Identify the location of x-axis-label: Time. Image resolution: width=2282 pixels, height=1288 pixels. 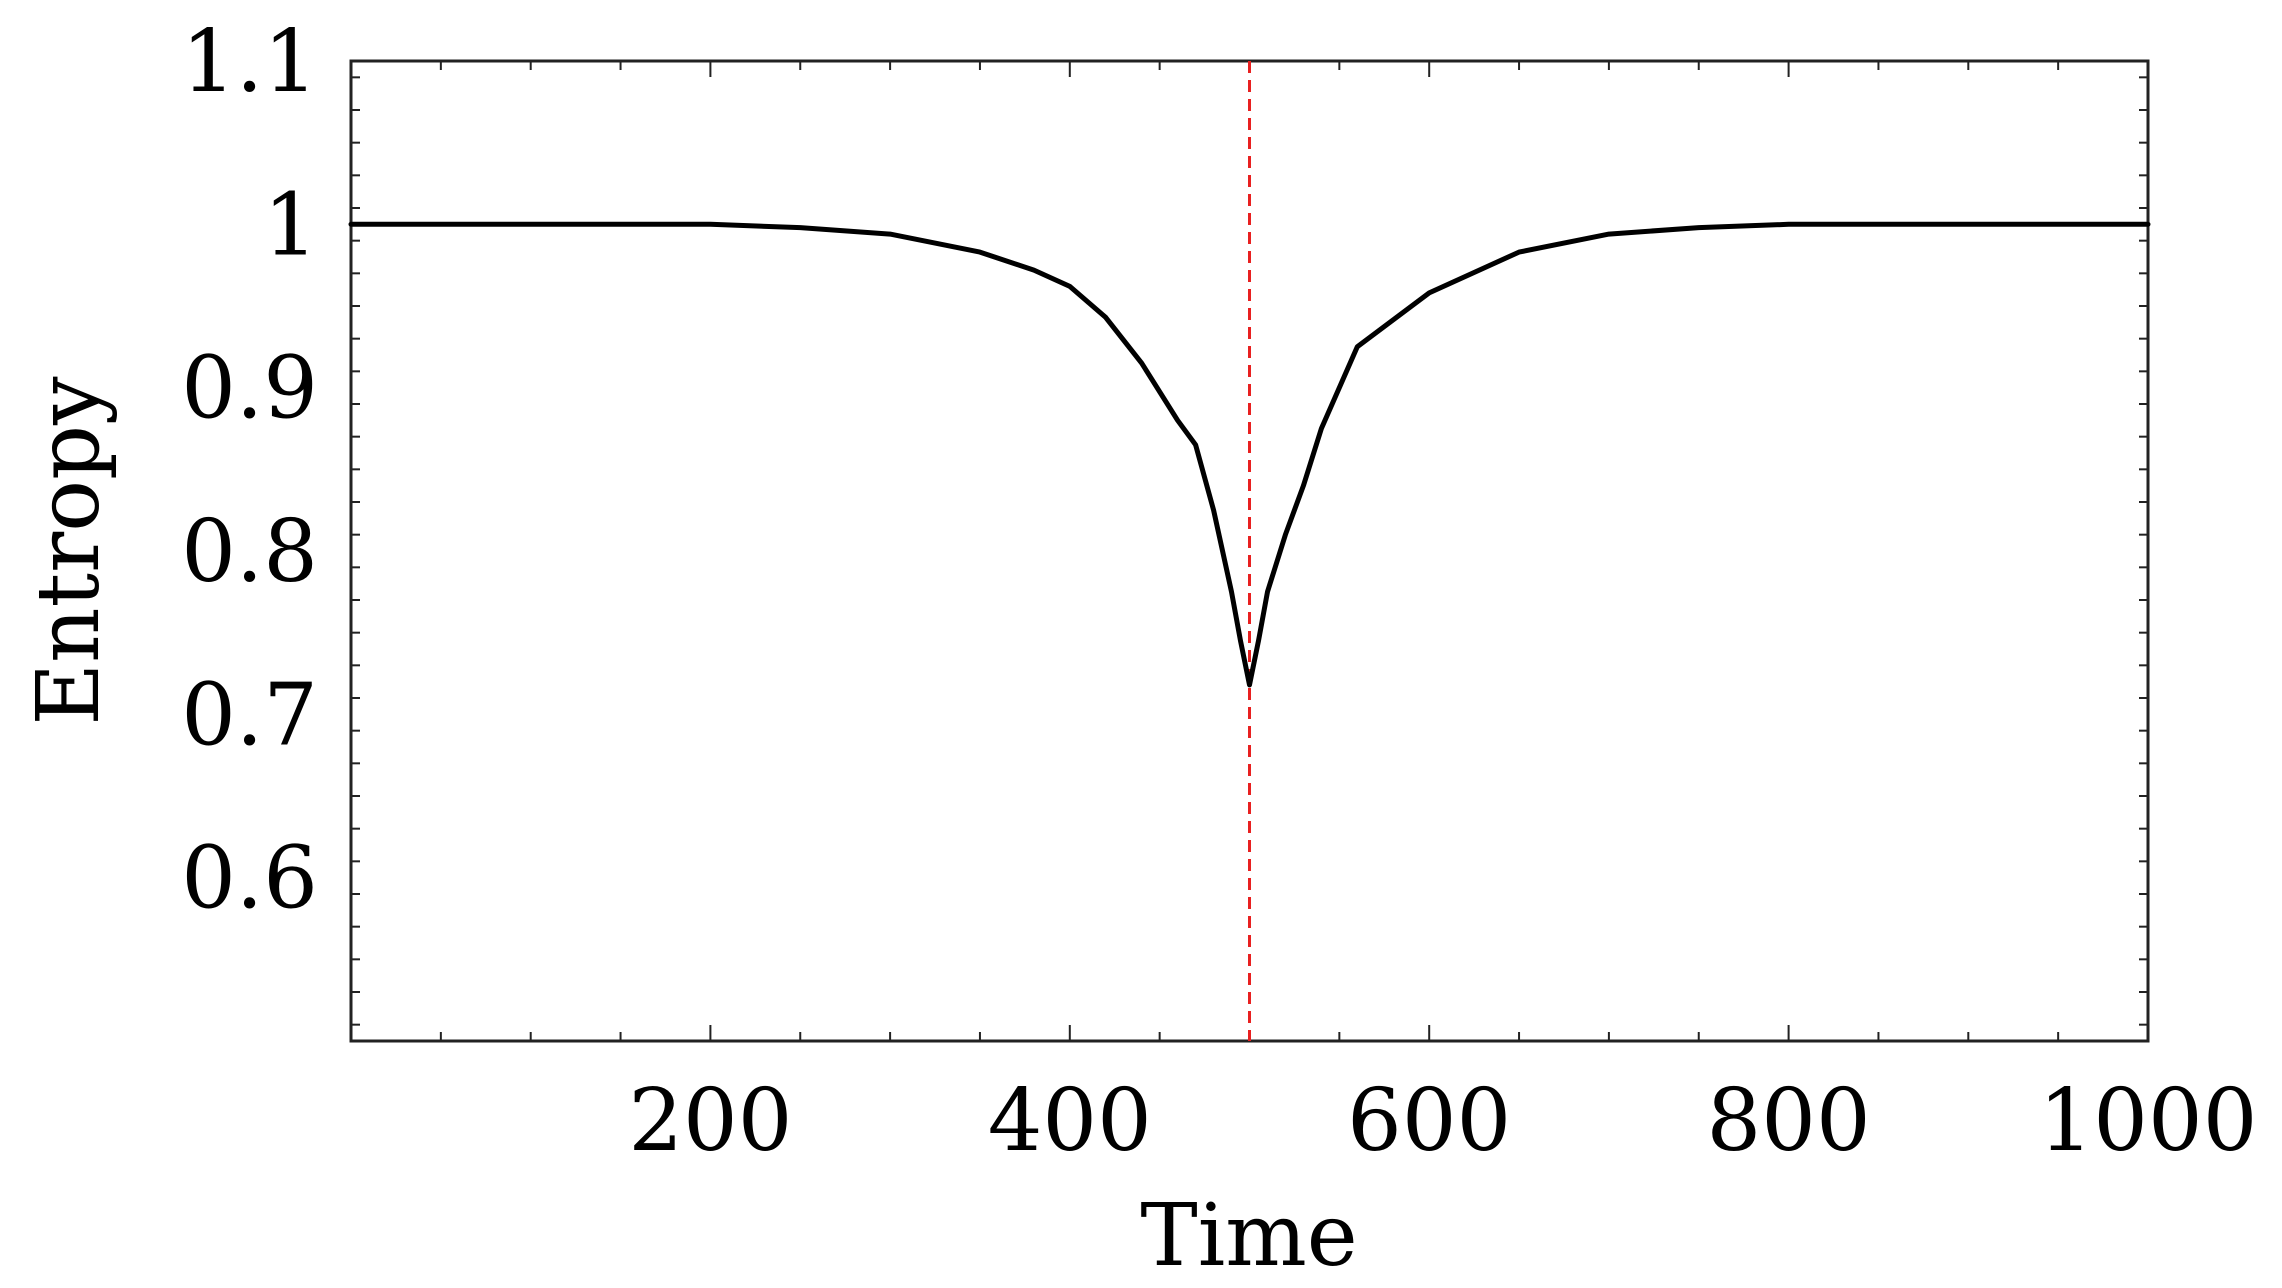
(1248, 1235).